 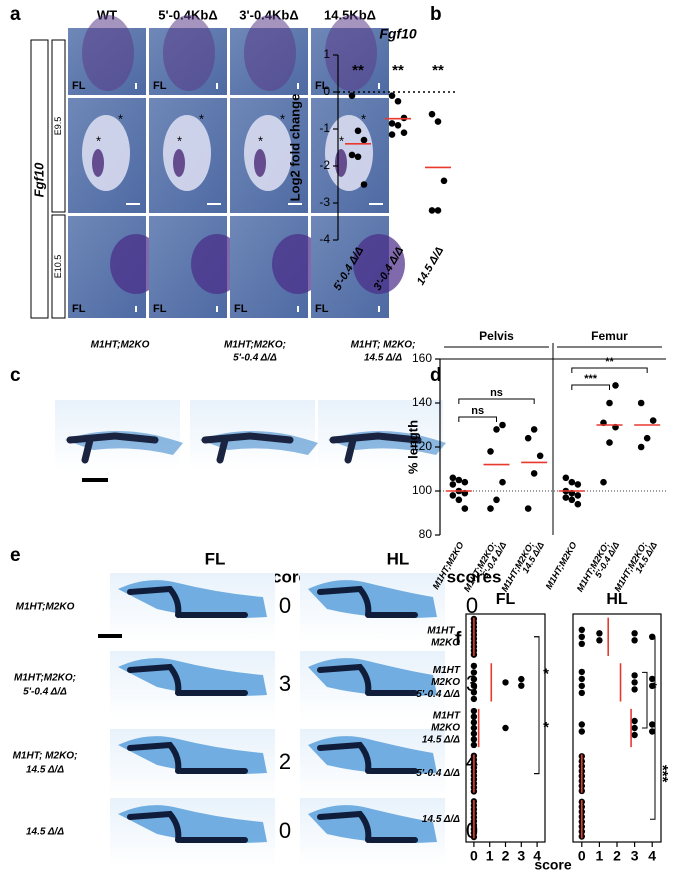 I want to click on panel-letter: b, so click(x=436, y=14).